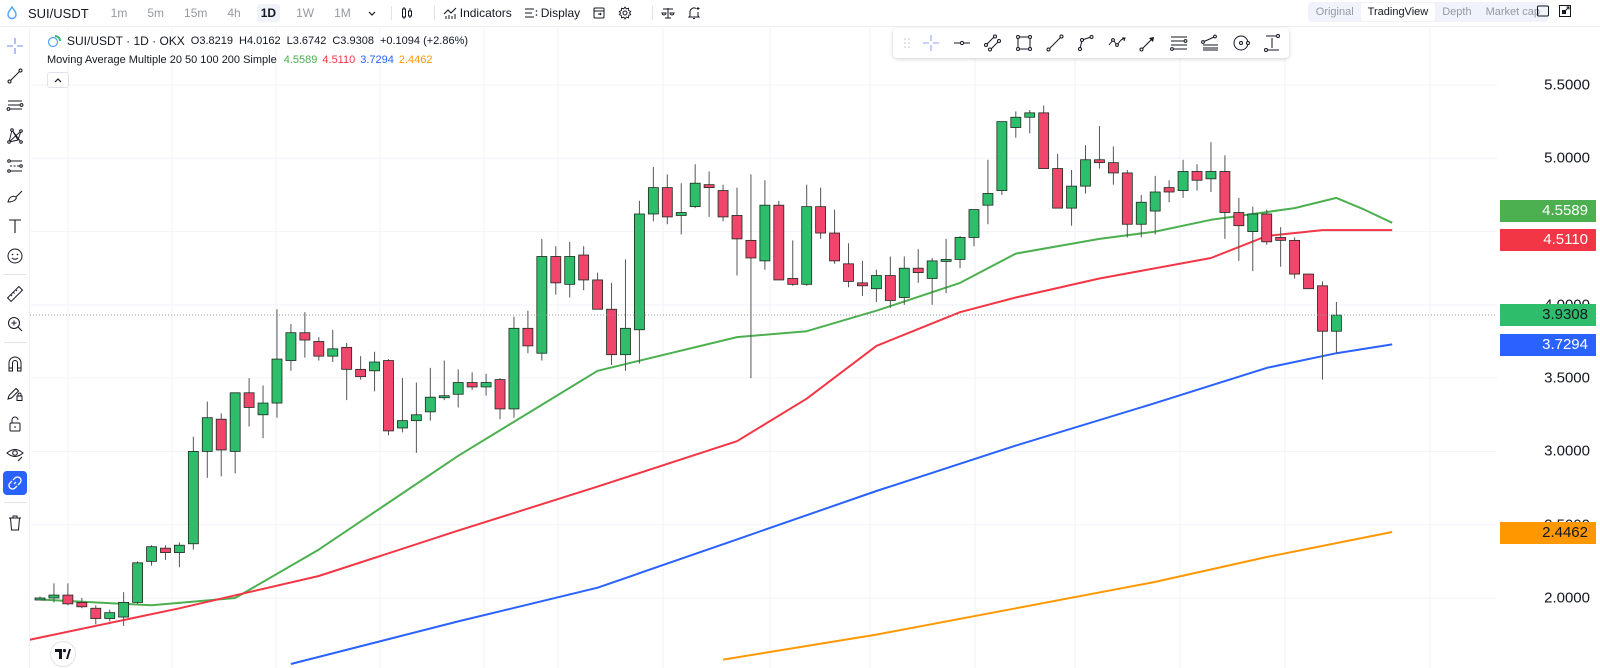 The height and width of the screenshot is (668, 1600). What do you see at coordinates (15, 106) in the screenshot?
I see `sidebar-horizontal-lines` at bounding box center [15, 106].